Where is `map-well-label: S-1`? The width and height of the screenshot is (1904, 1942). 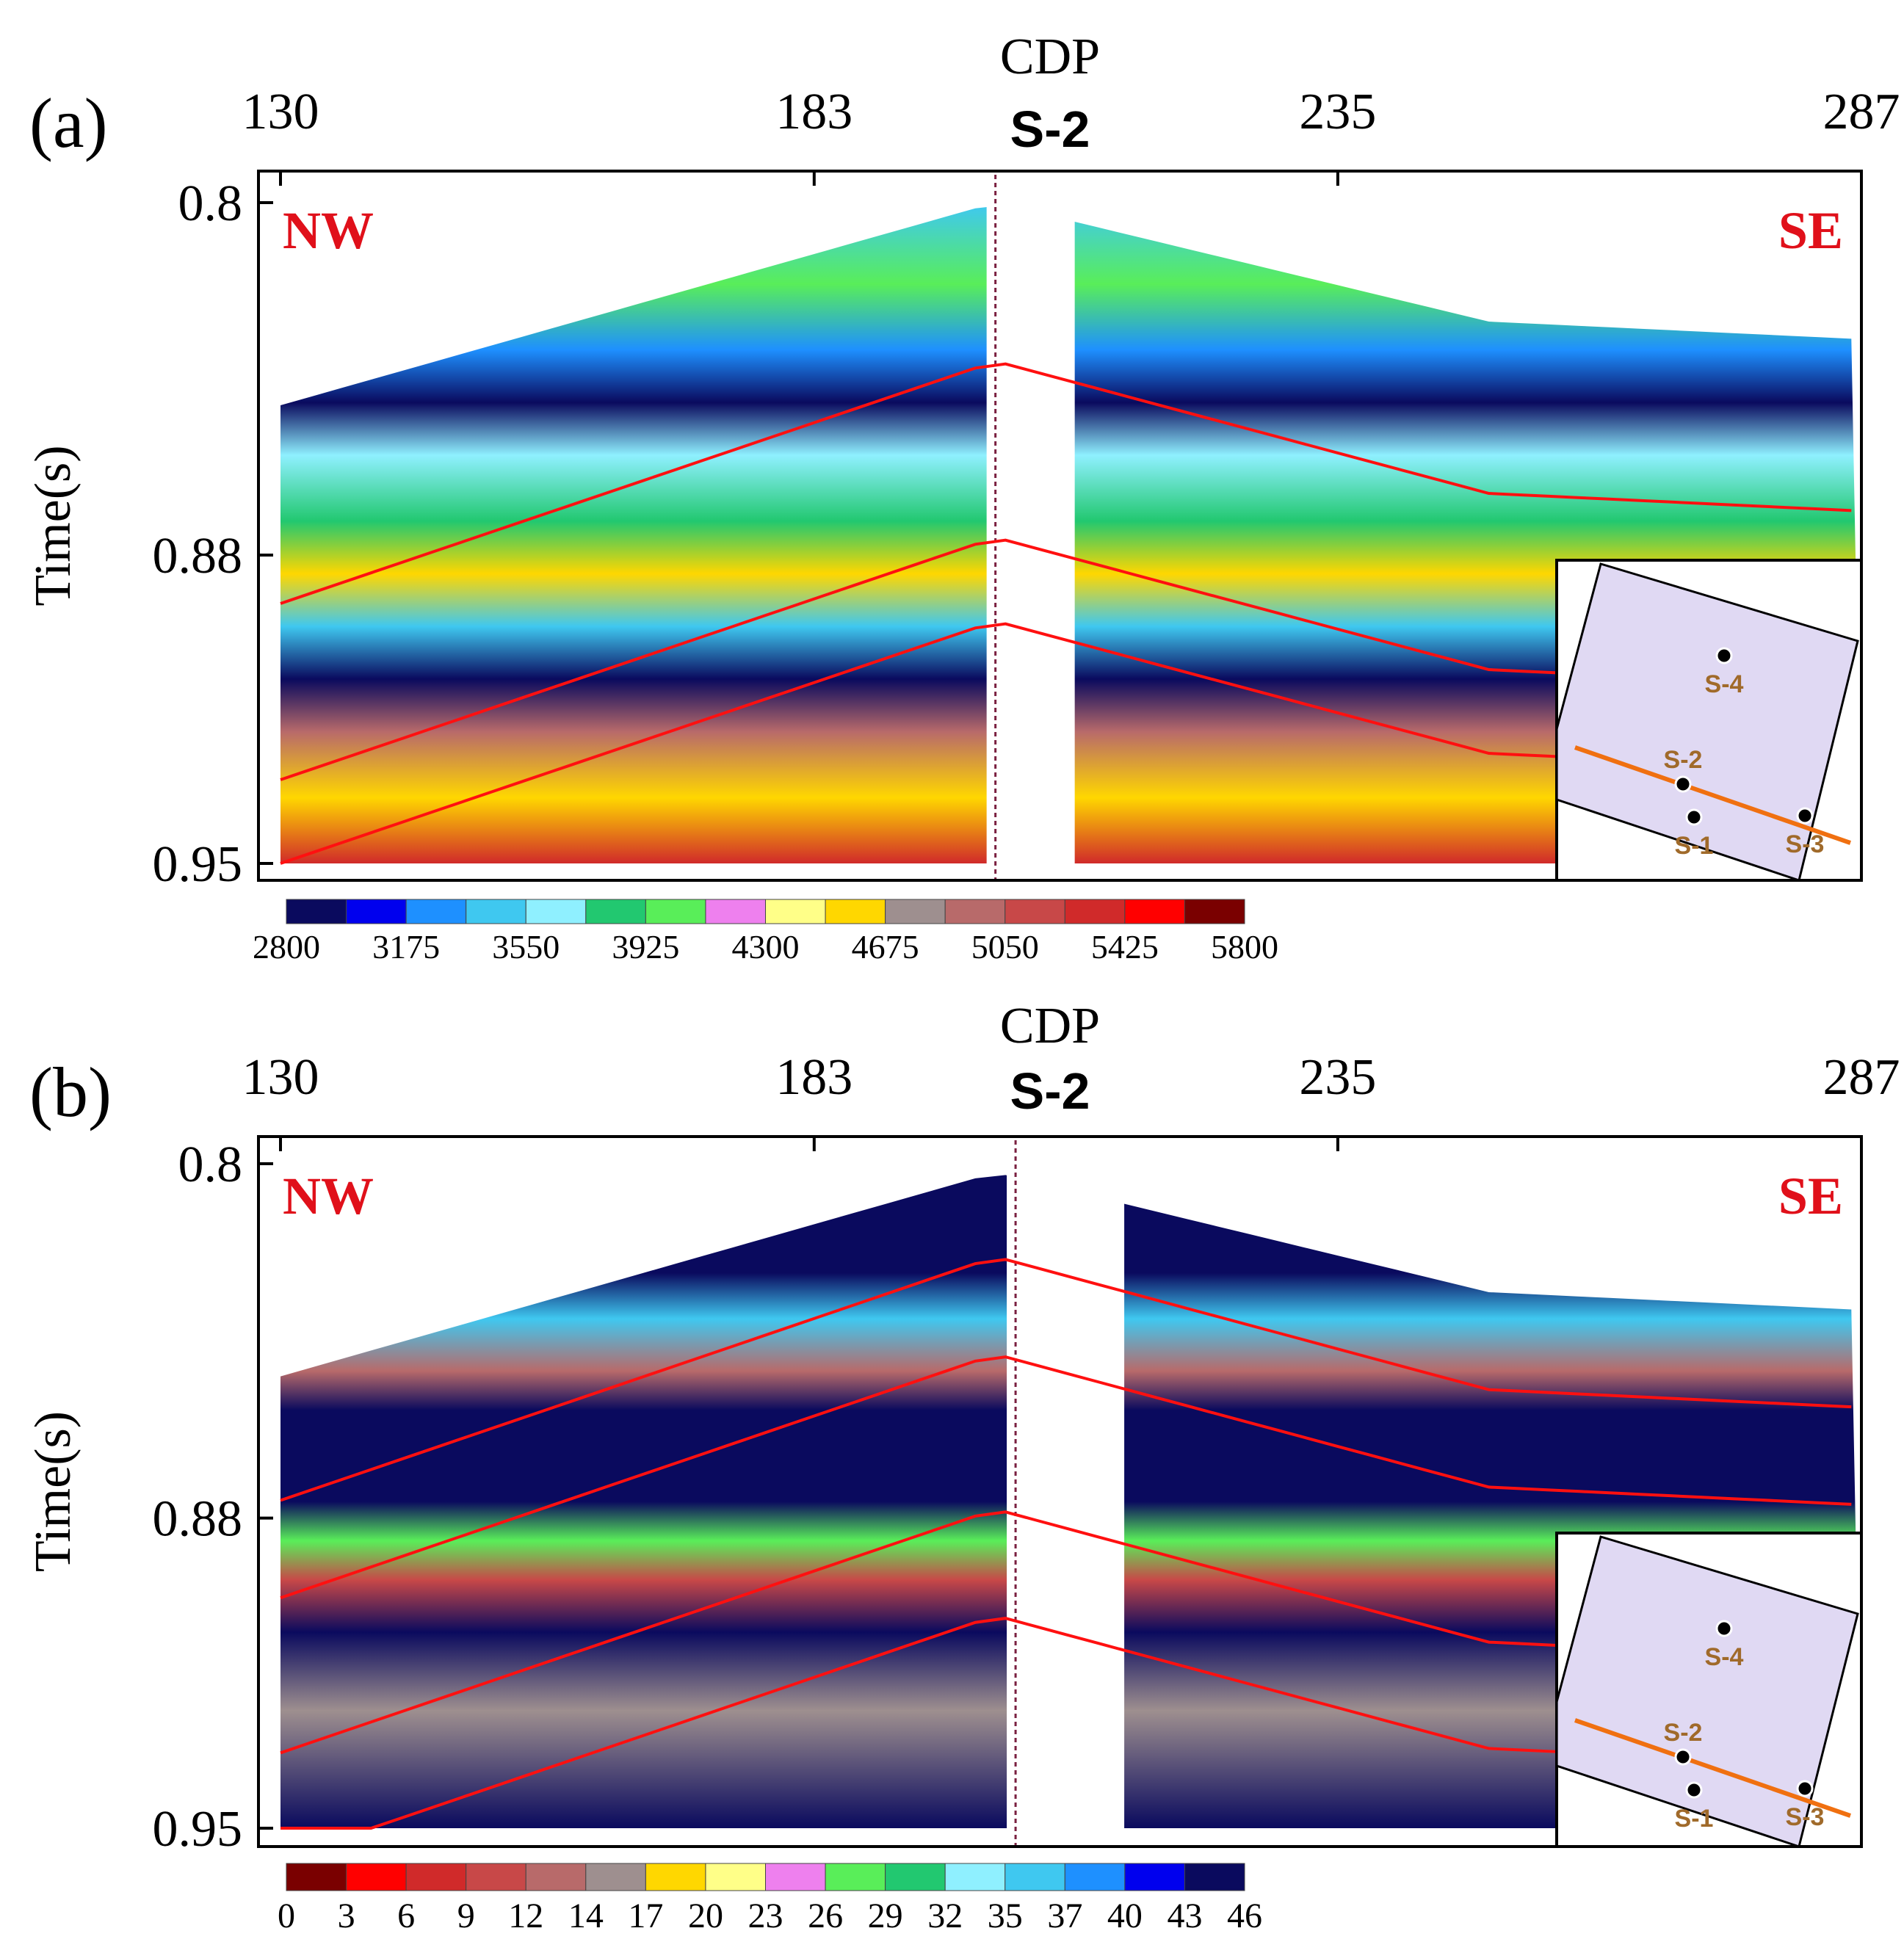
map-well-label: S-1 is located at coordinates (1694, 846).